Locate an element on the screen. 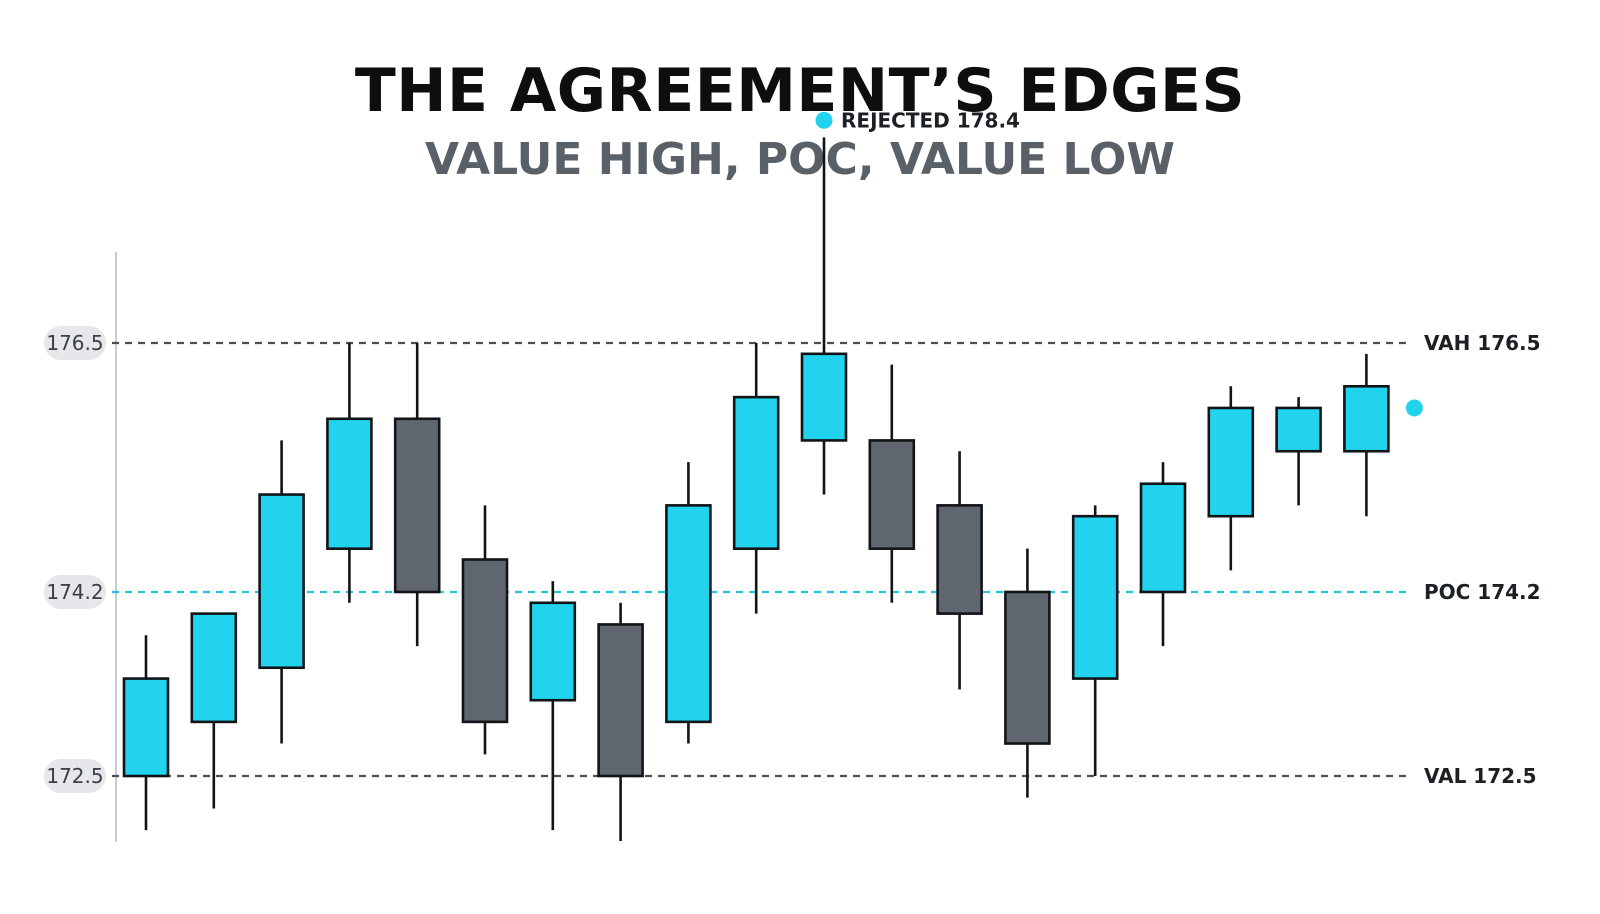 This screenshot has width=1600, height=914. chart-subtitle: VALUE HIGH, POC, VALUE LOW is located at coordinates (800, 159).